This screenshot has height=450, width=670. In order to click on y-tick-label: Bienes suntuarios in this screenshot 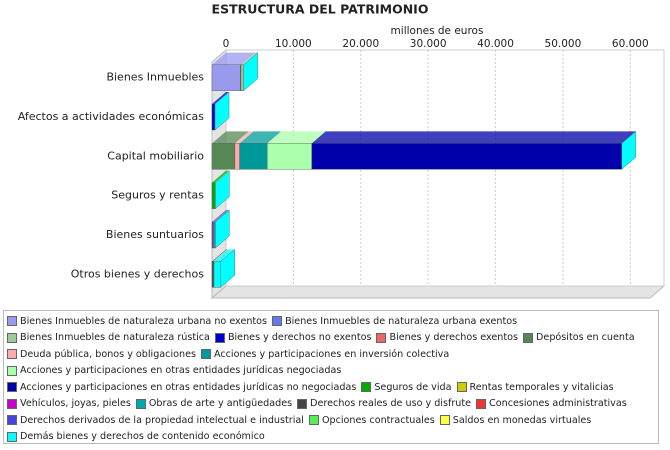, I will do `click(155, 234)`.